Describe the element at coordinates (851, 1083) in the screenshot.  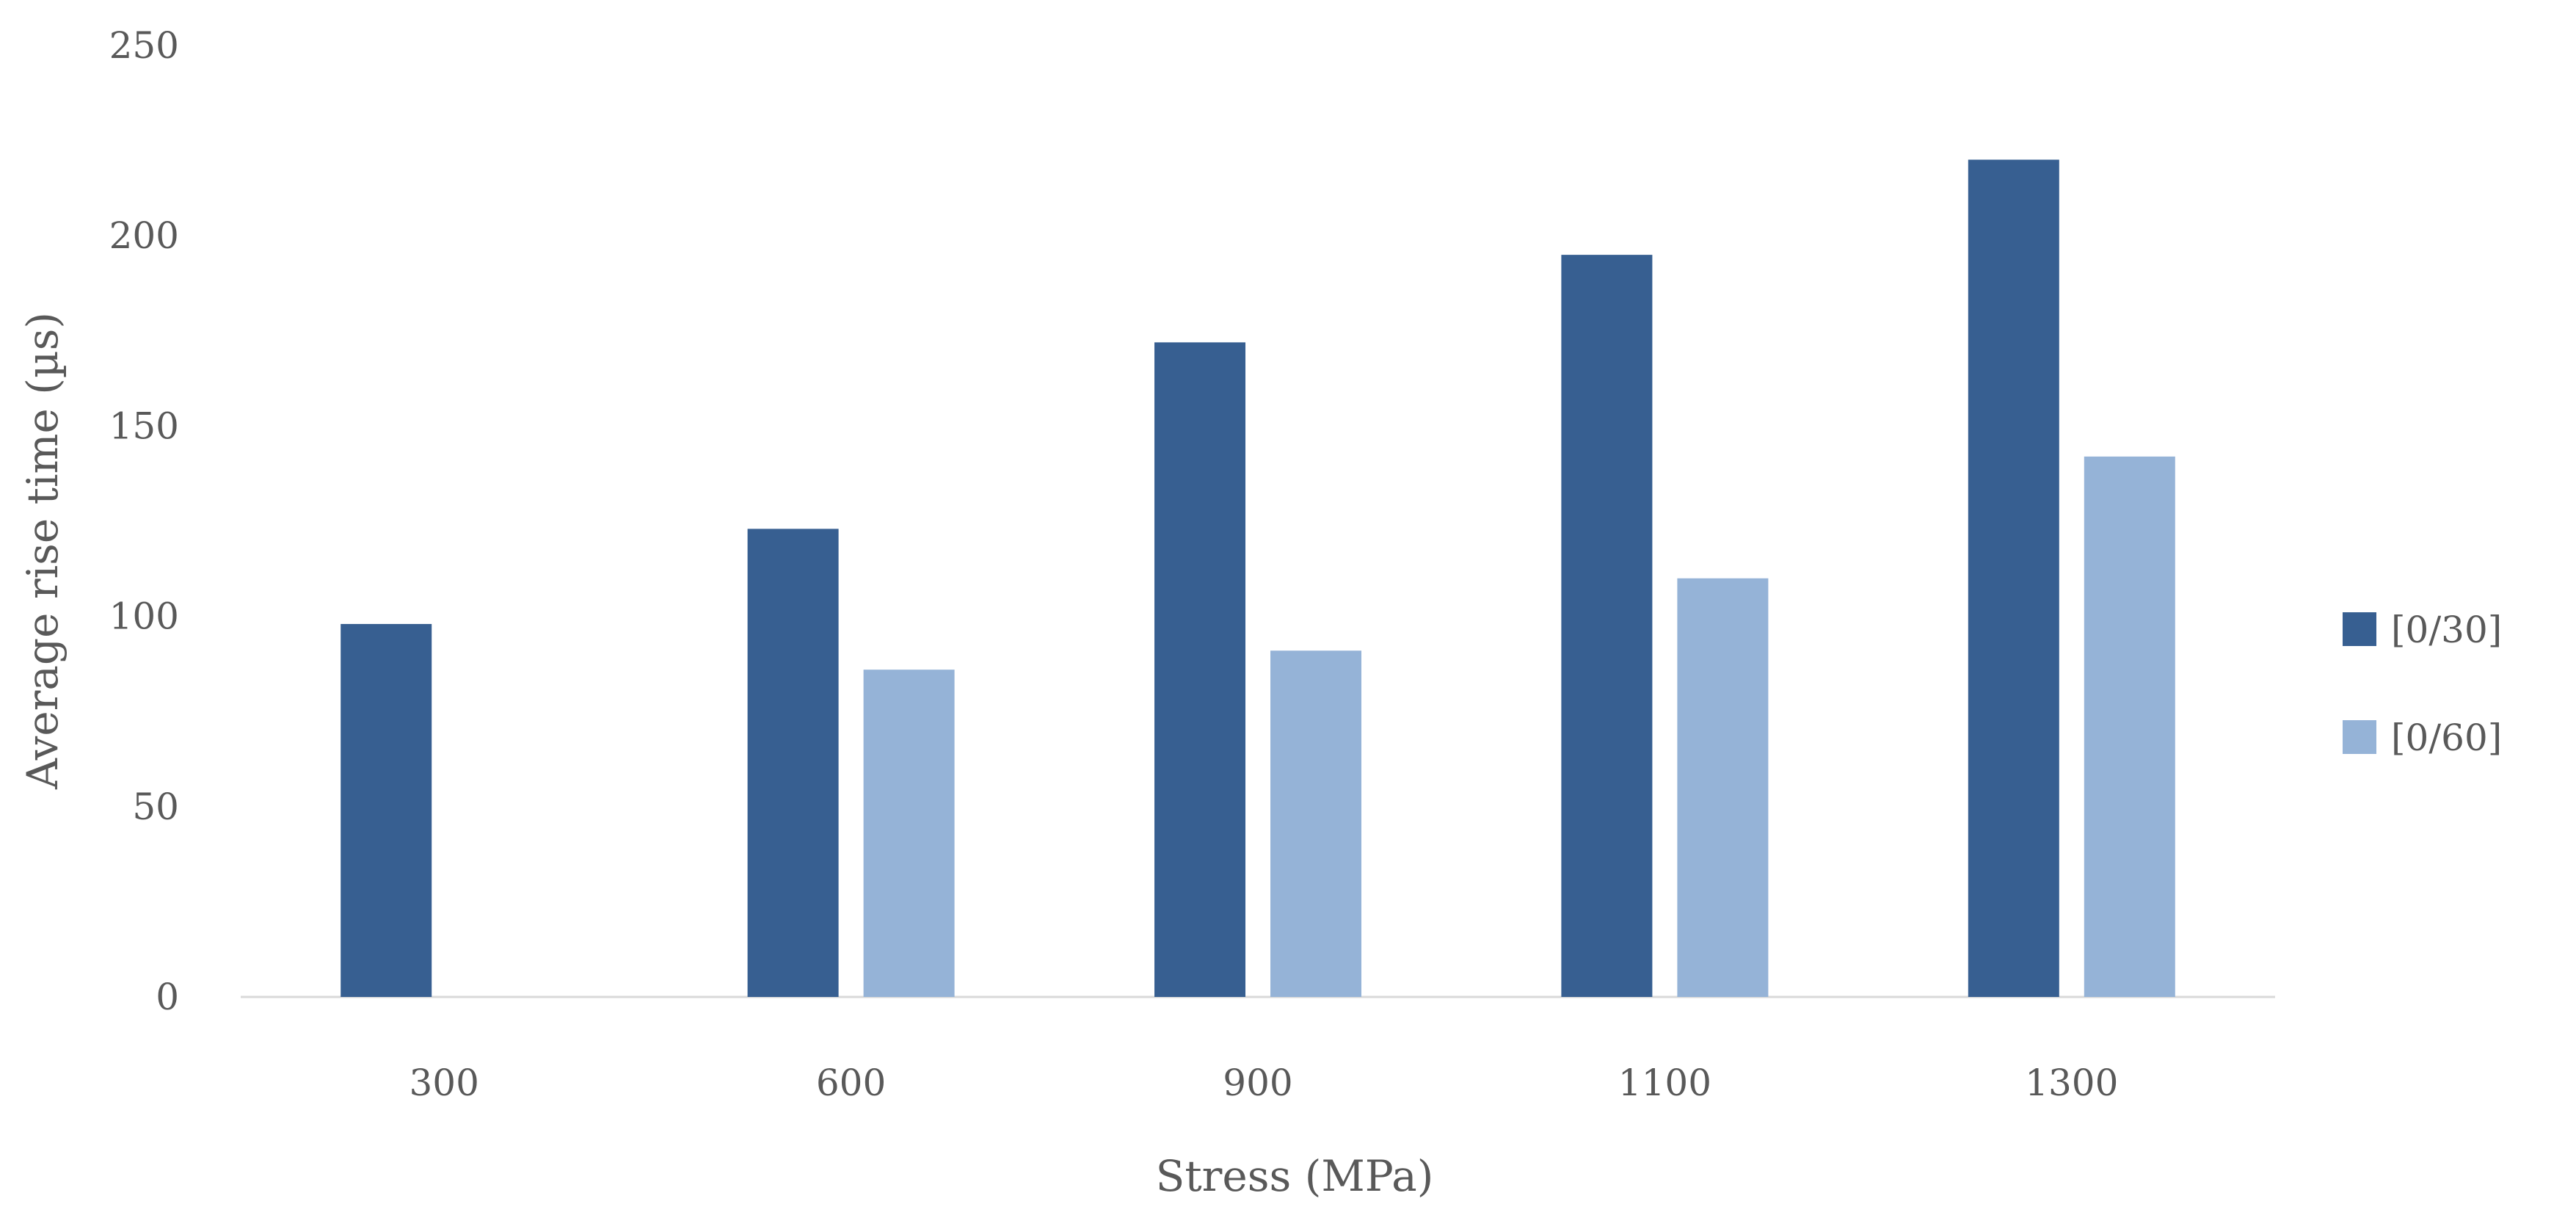
I see `x-tick-label: 600` at that location.